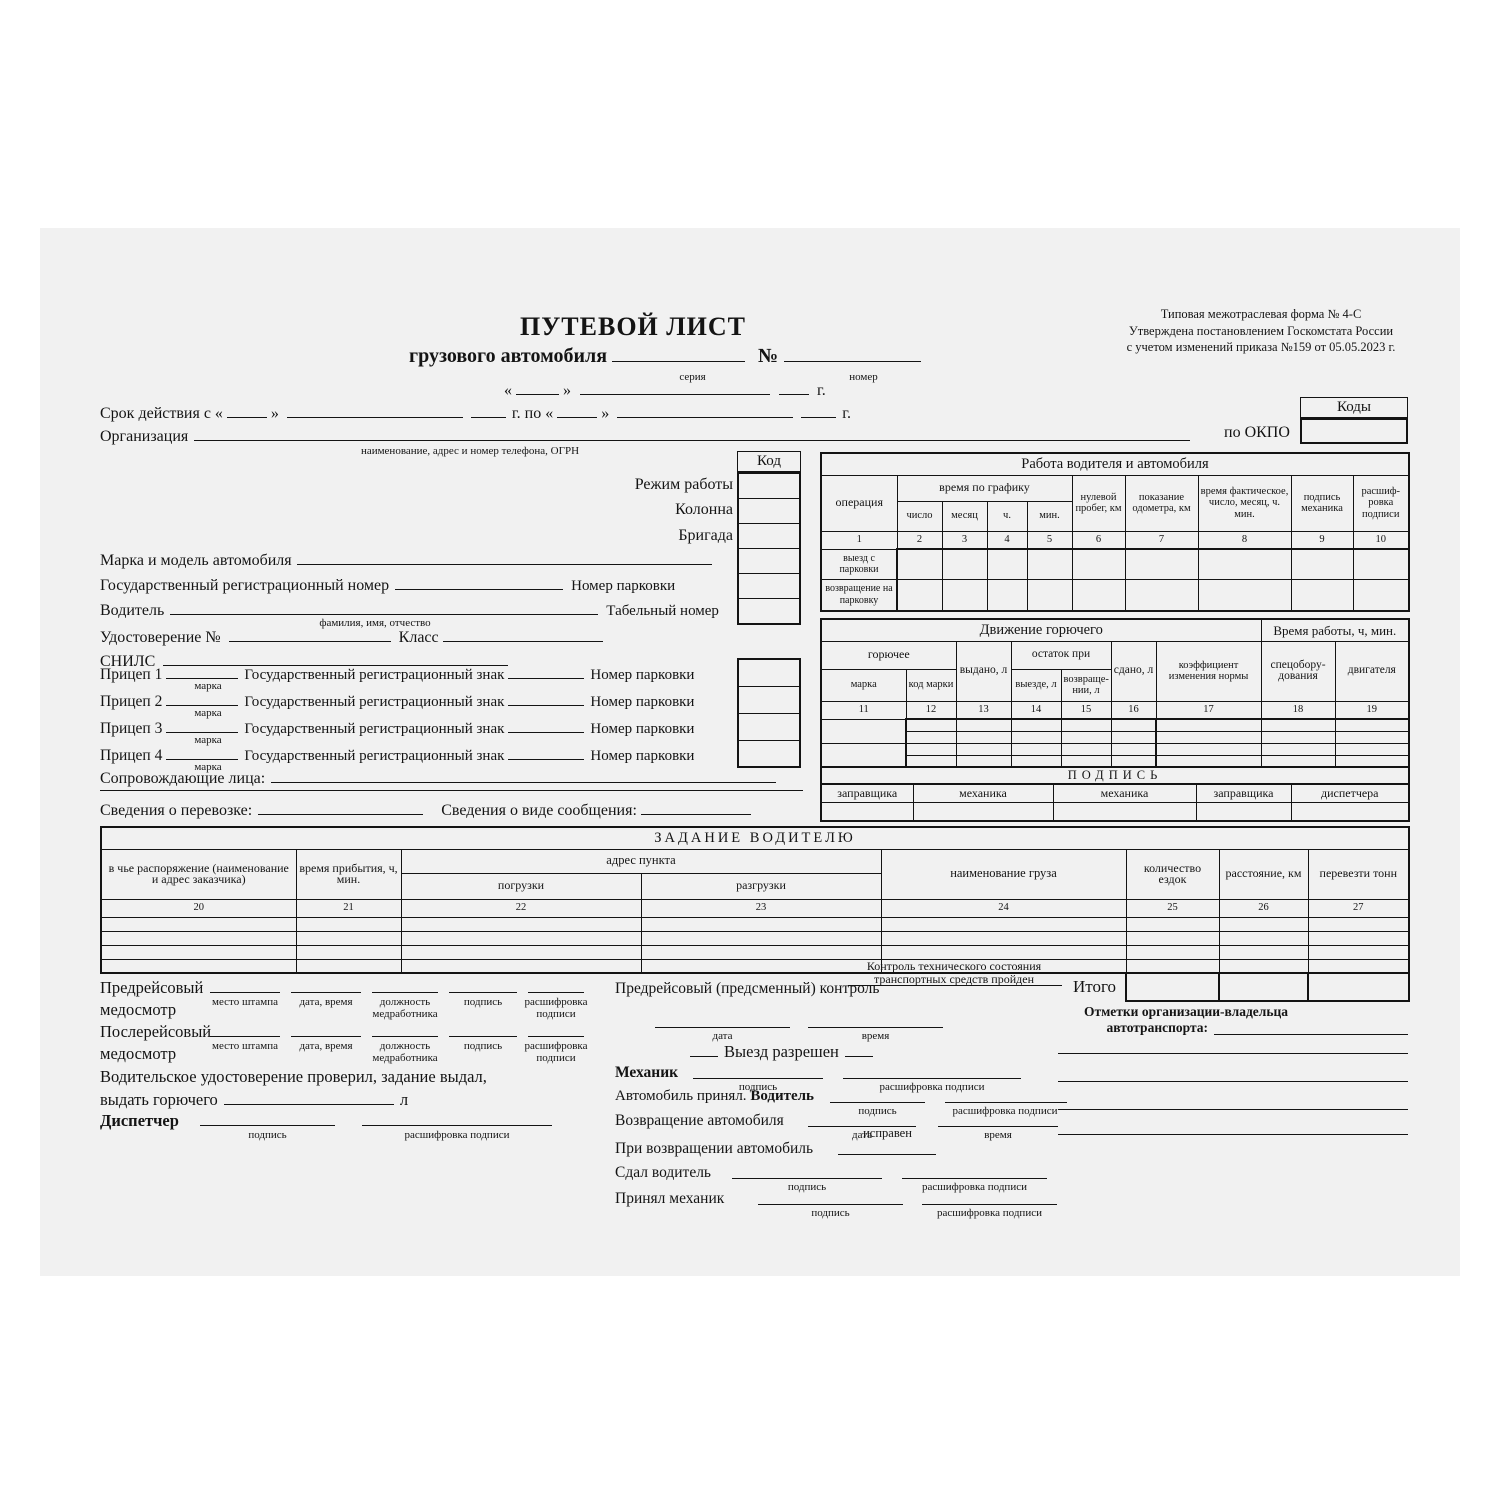 The image size is (1500, 1500). I want to click on control-time-blank, so click(875, 1020).